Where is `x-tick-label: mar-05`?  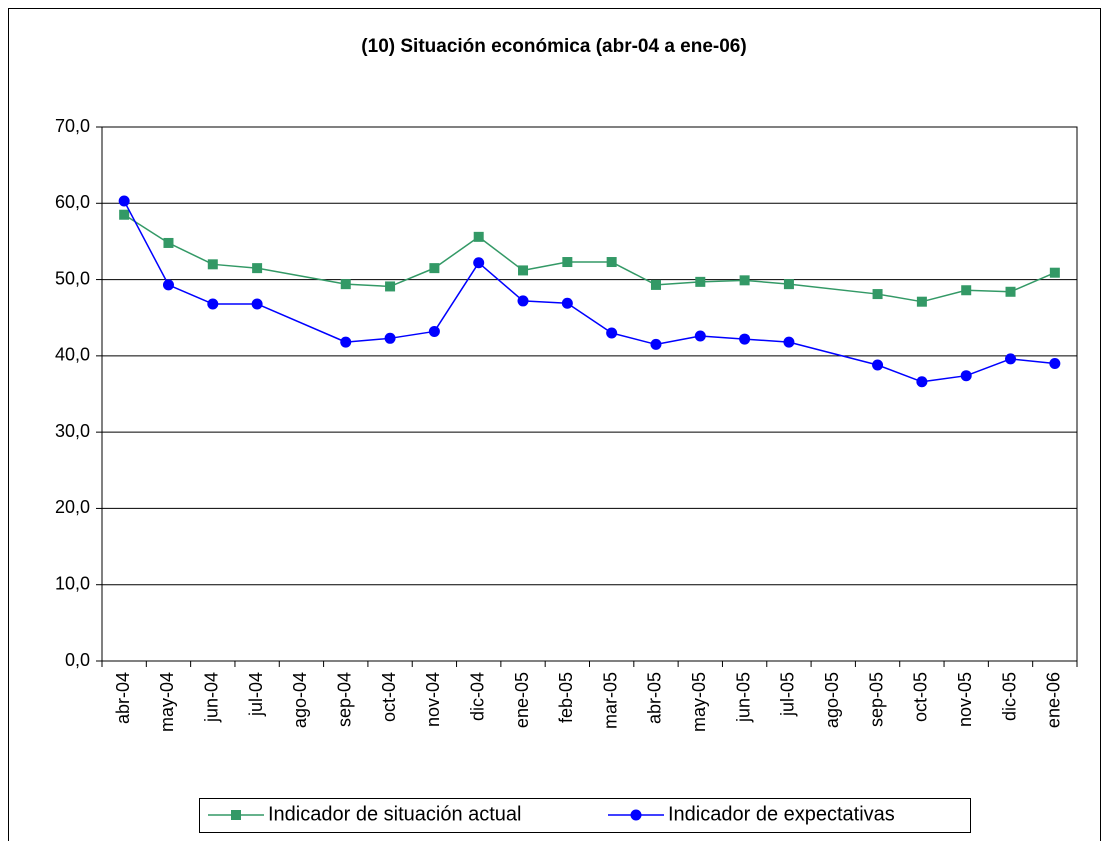
x-tick-label: mar-05 is located at coordinates (610, 700).